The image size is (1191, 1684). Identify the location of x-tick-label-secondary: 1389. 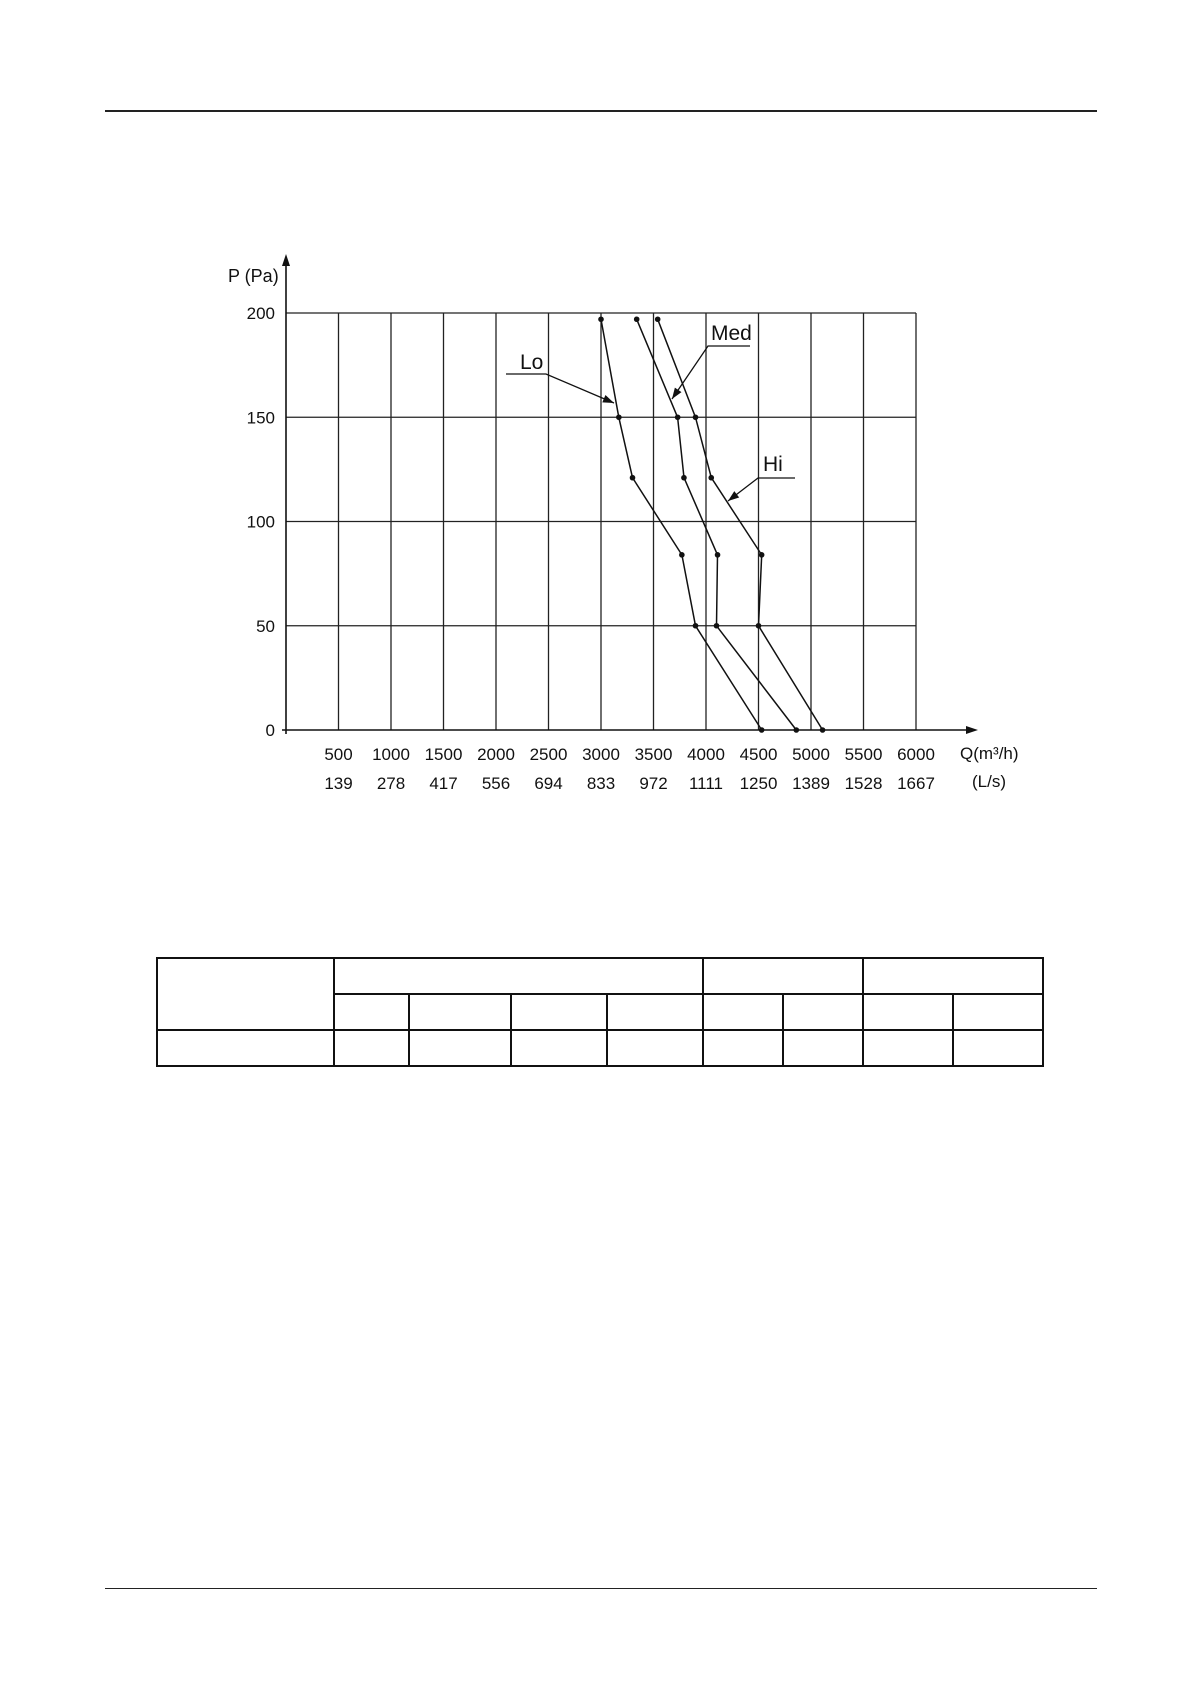
(811, 783).